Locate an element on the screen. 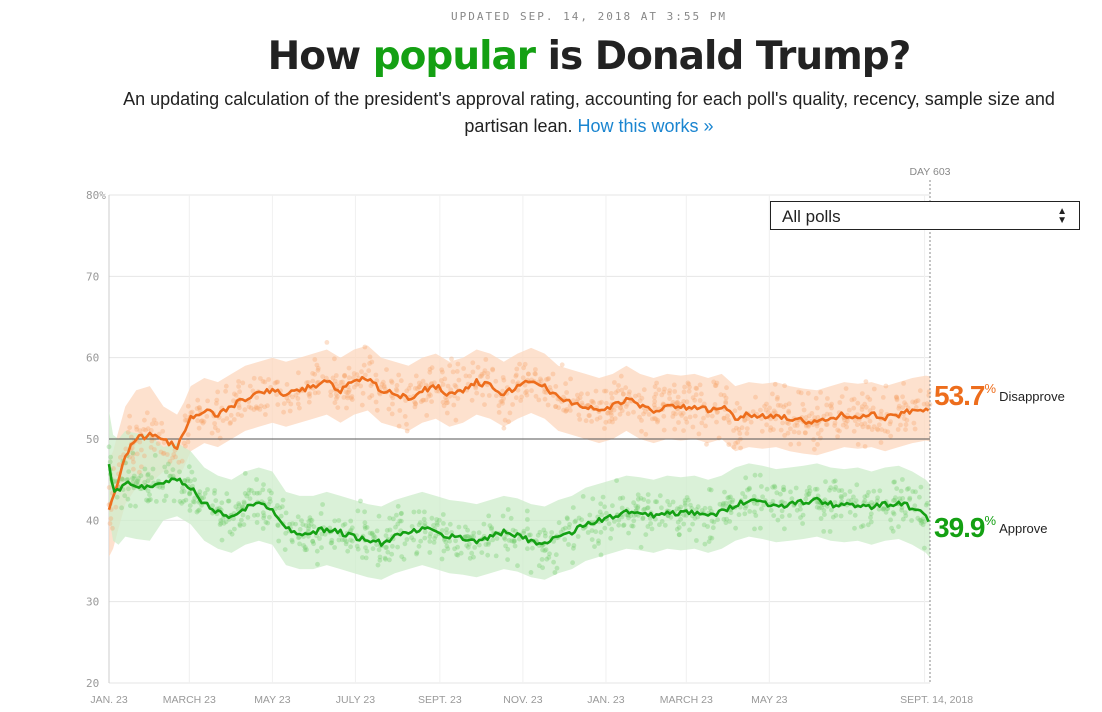 This screenshot has height=712, width=1102. poll-filter-select: All polls ▲ ▼ is located at coordinates (925, 215).